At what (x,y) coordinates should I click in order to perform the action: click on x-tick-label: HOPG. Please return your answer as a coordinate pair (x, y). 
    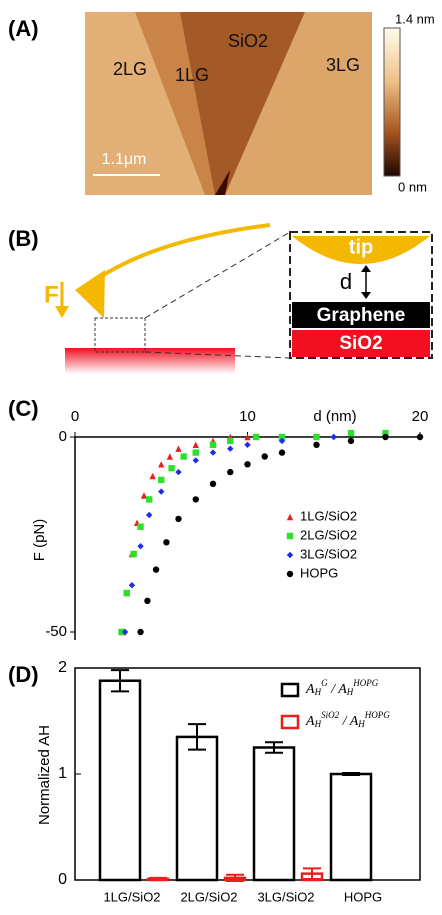
    Looking at the image, I should click on (363, 896).